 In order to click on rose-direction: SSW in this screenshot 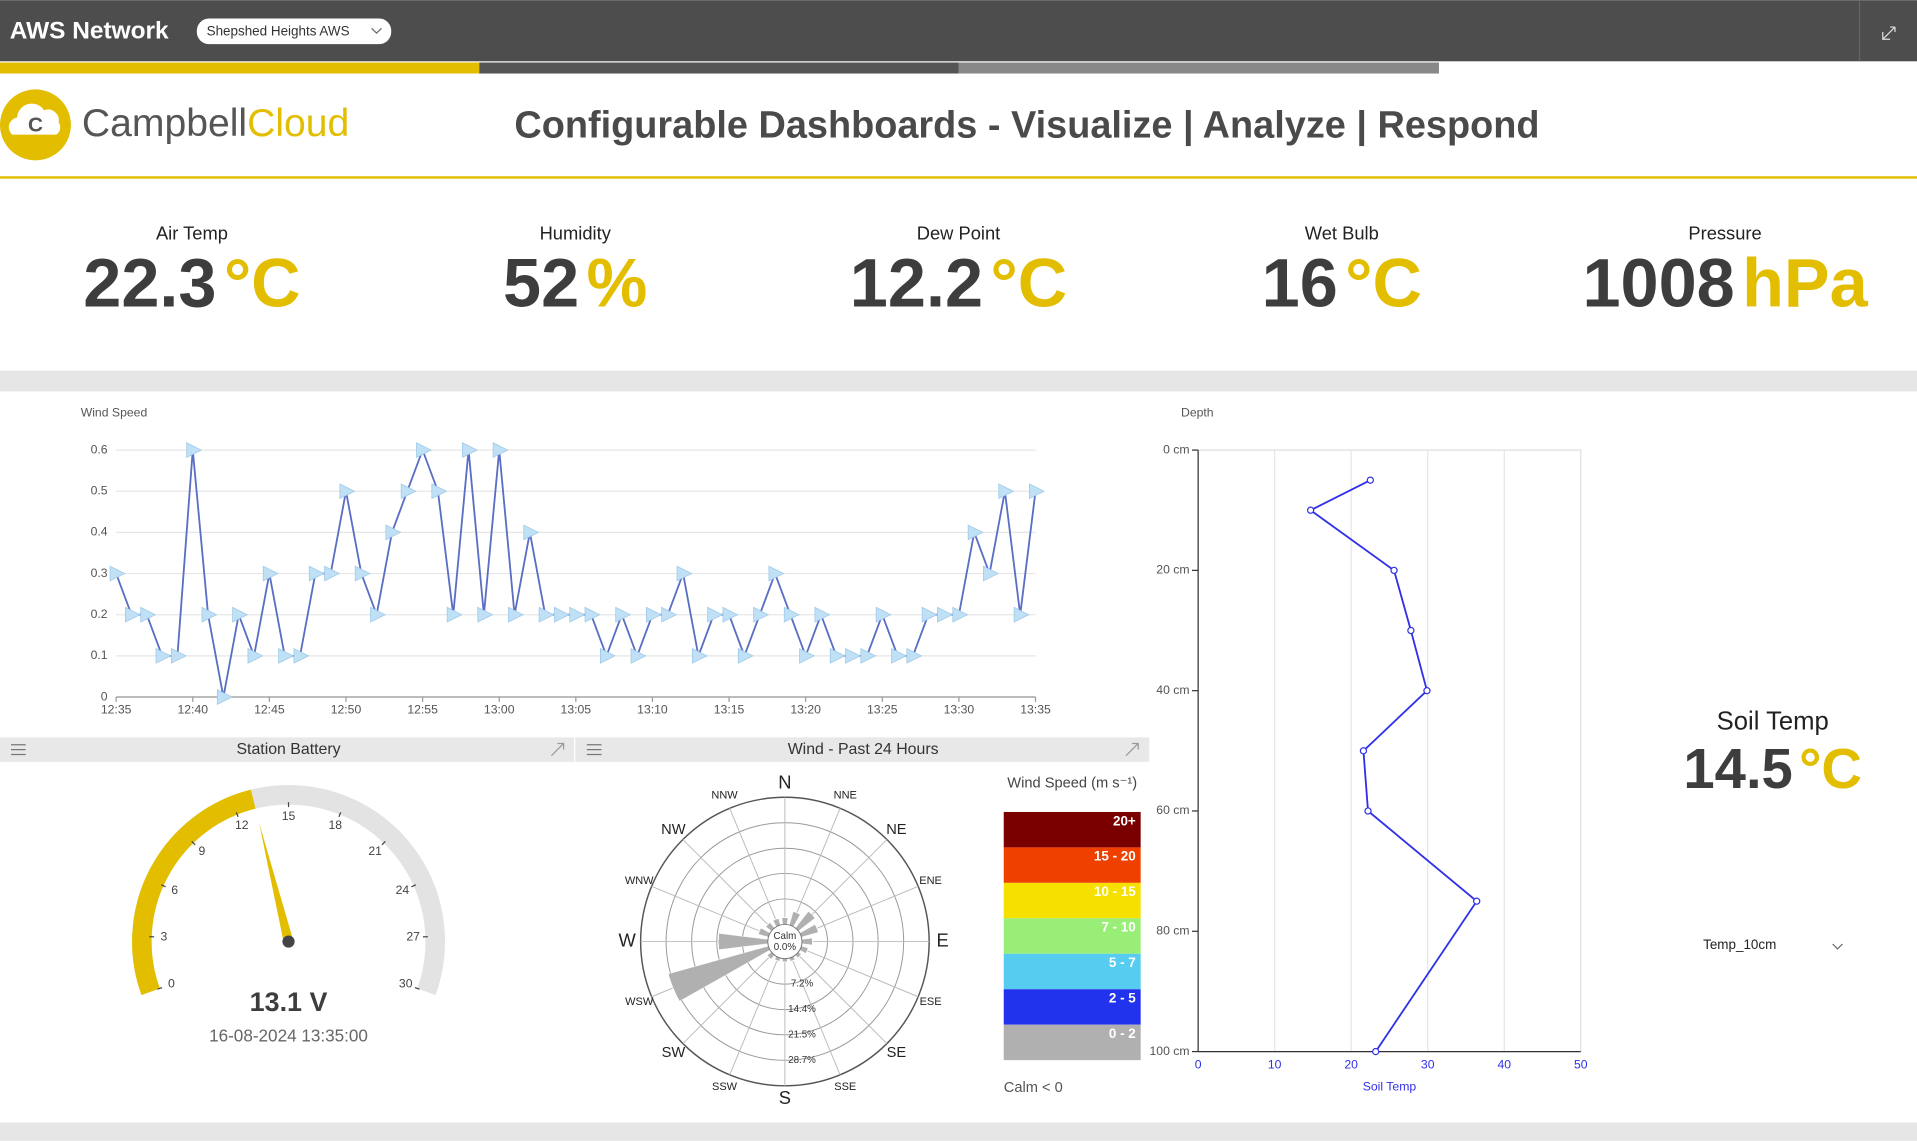, I will do `click(725, 1087)`.